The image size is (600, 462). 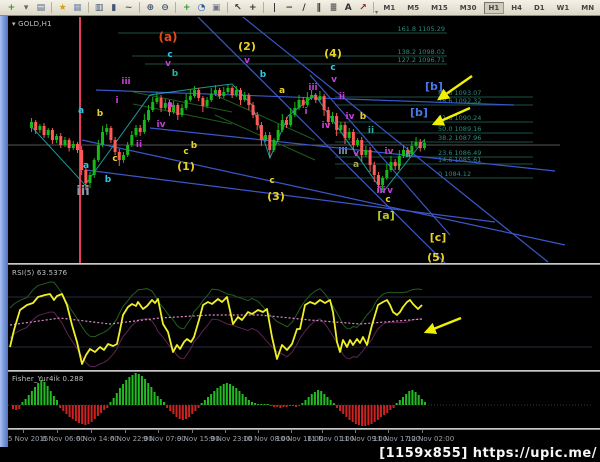 I want to click on timeframe-button-mn: MN, so click(x=588, y=7).